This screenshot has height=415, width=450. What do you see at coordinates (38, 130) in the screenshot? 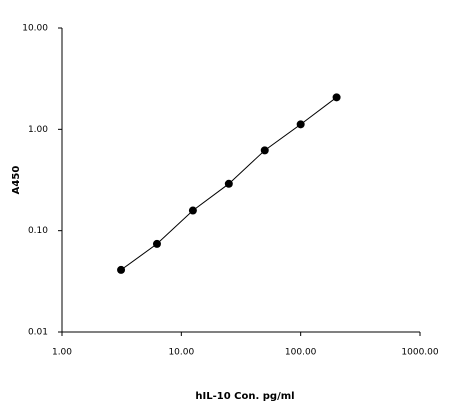
I see `y-tick-label: 1.00` at bounding box center [38, 130].